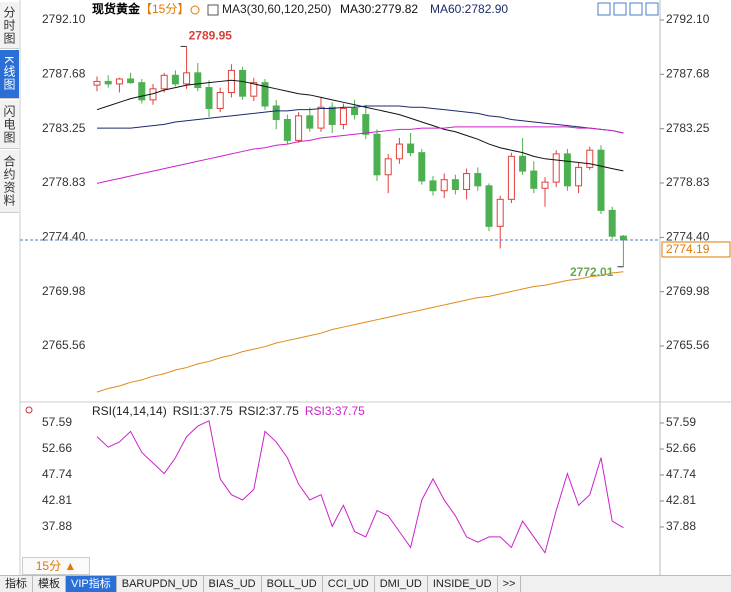 The width and height of the screenshot is (731, 592). Describe the element at coordinates (681, 422) in the screenshot. I see `y-tick-label: 57.59` at that location.